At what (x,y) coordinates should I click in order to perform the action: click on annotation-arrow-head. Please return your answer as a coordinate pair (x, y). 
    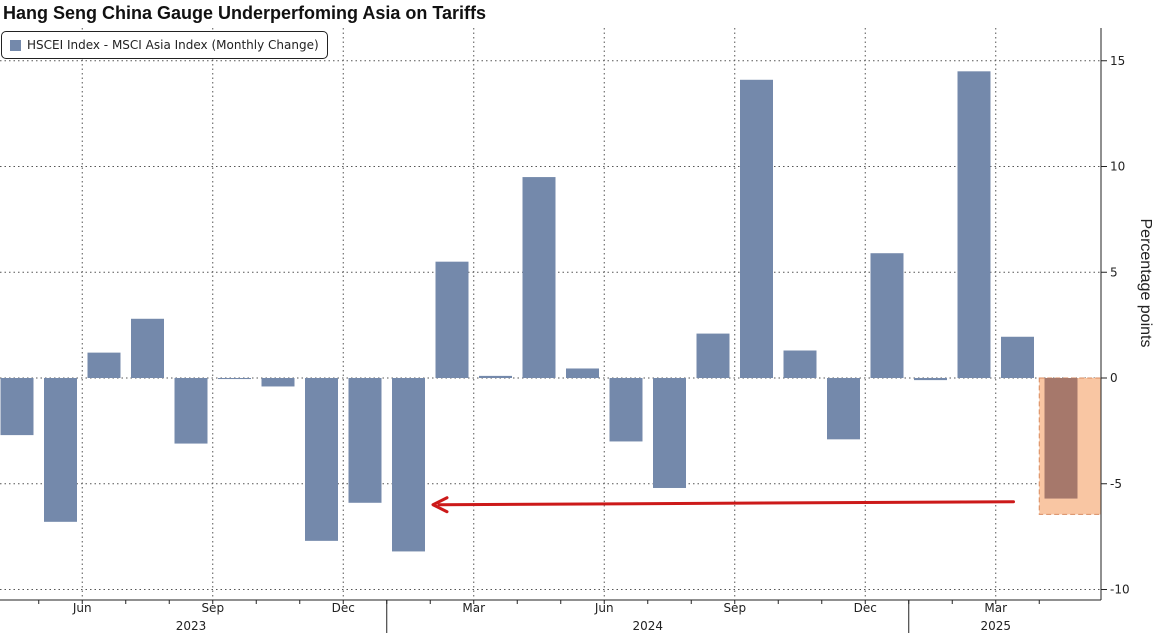
    Looking at the image, I should click on (440, 505).